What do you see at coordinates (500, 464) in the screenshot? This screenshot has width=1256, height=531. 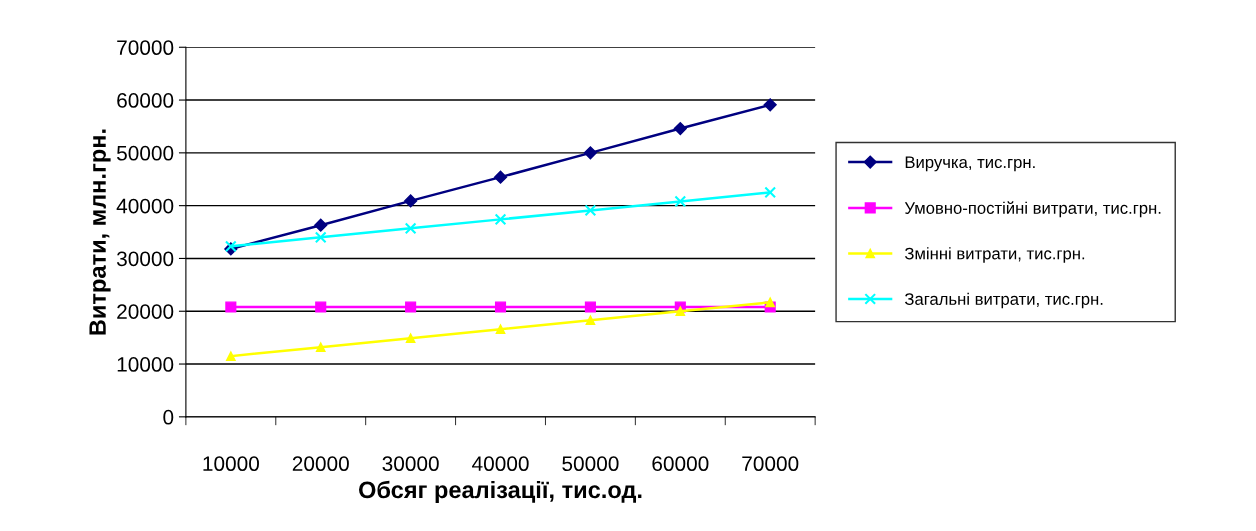 I see `x-tick-label: 40000` at bounding box center [500, 464].